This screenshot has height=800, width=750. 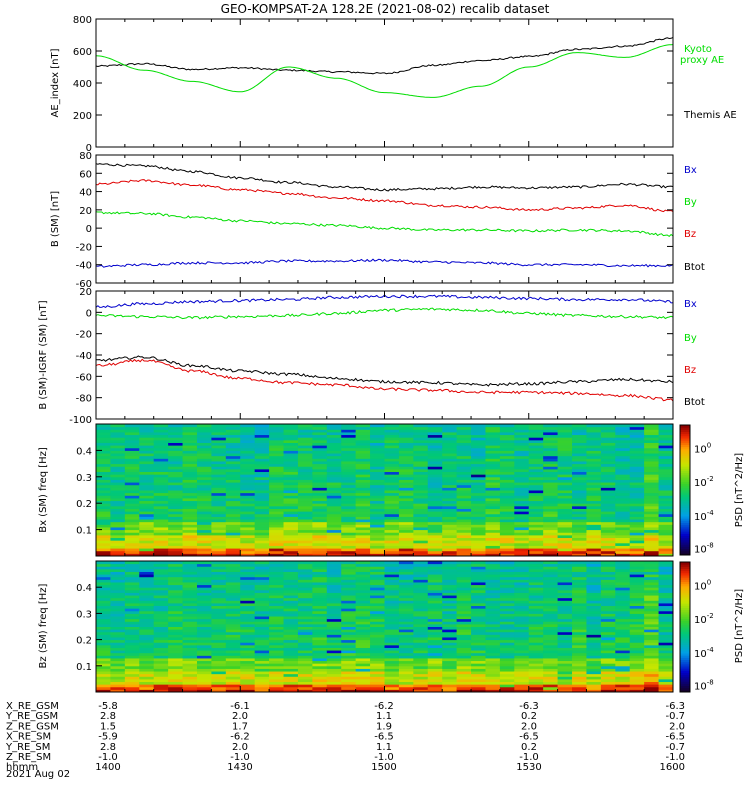 I want to click on ae-ytick-label: 200, so click(x=82, y=116).